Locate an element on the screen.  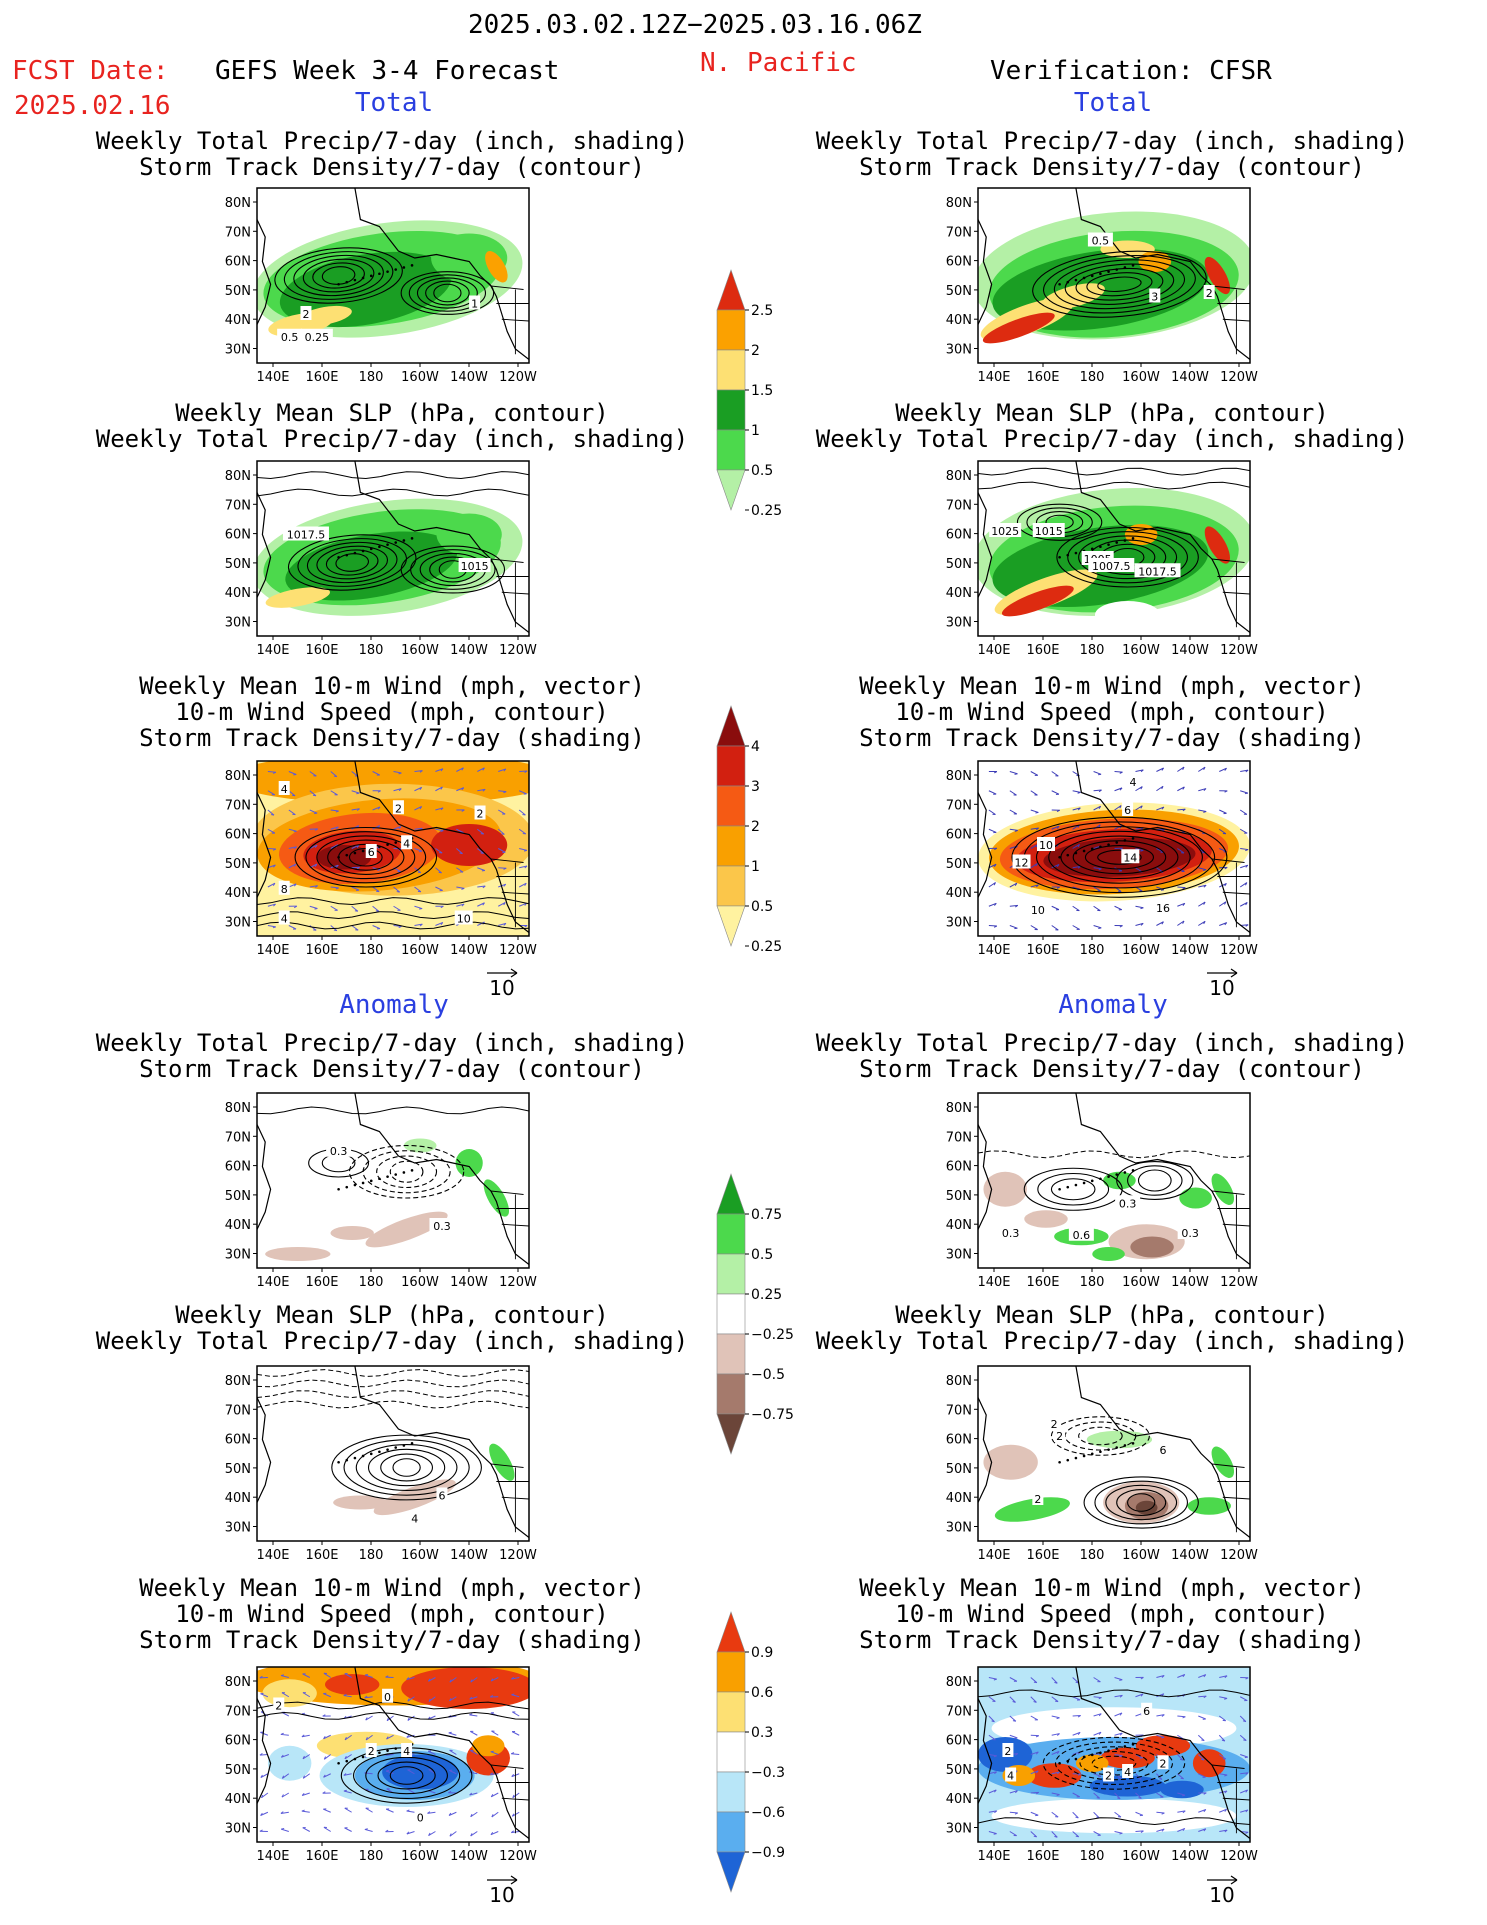
colorbar-label: 2 is located at coordinates (755, 351).